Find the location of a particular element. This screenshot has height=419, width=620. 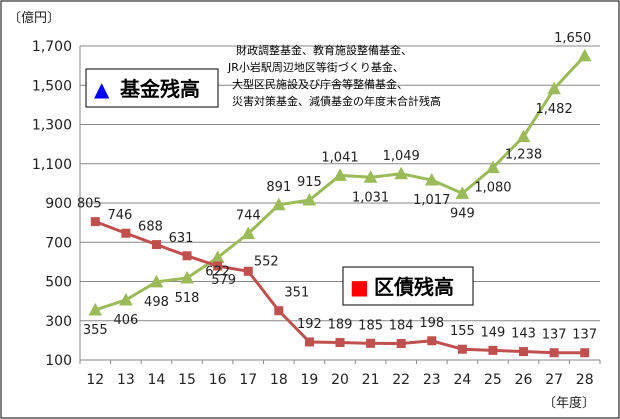

bond-data-label: 143 is located at coordinates (523, 334).